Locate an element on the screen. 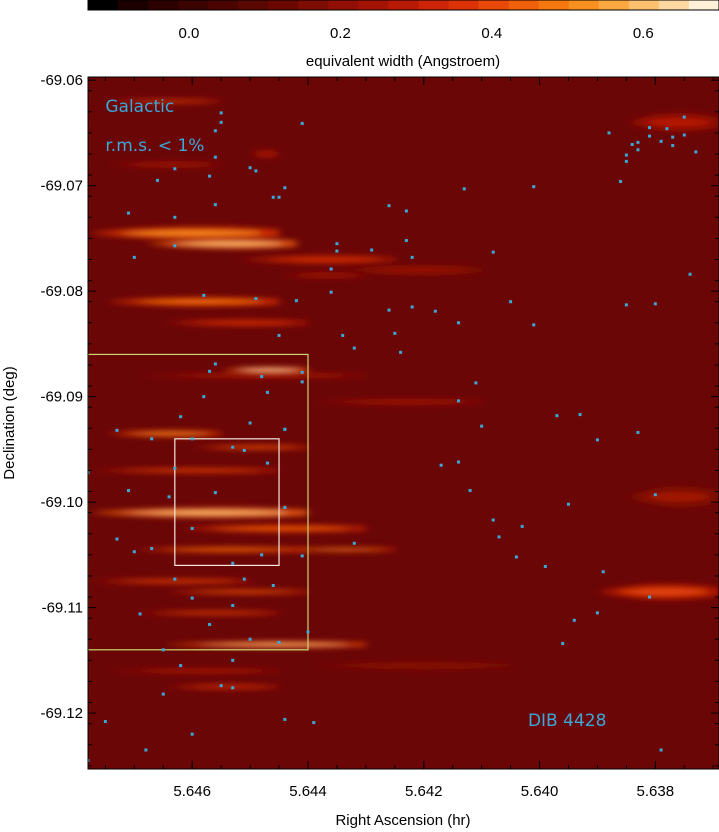 The height and width of the screenshot is (832, 719). region-boxes is located at coordinates (198, 502).